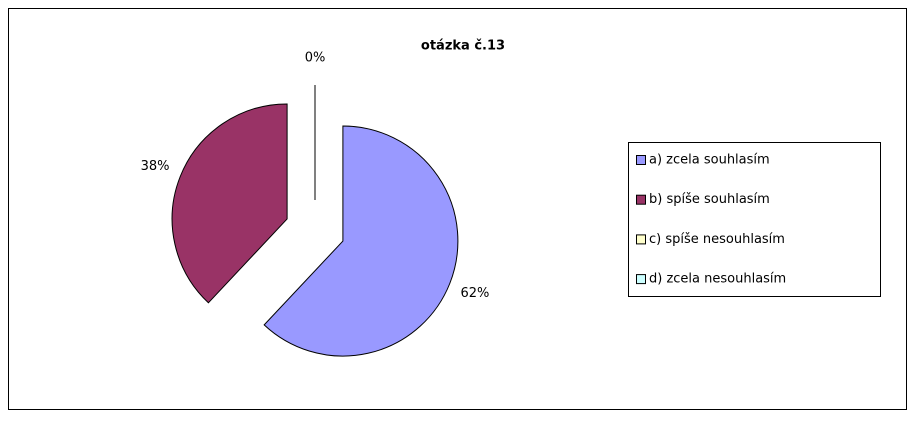  I want to click on legend-label: b) spíše souhlasím, so click(709, 199).